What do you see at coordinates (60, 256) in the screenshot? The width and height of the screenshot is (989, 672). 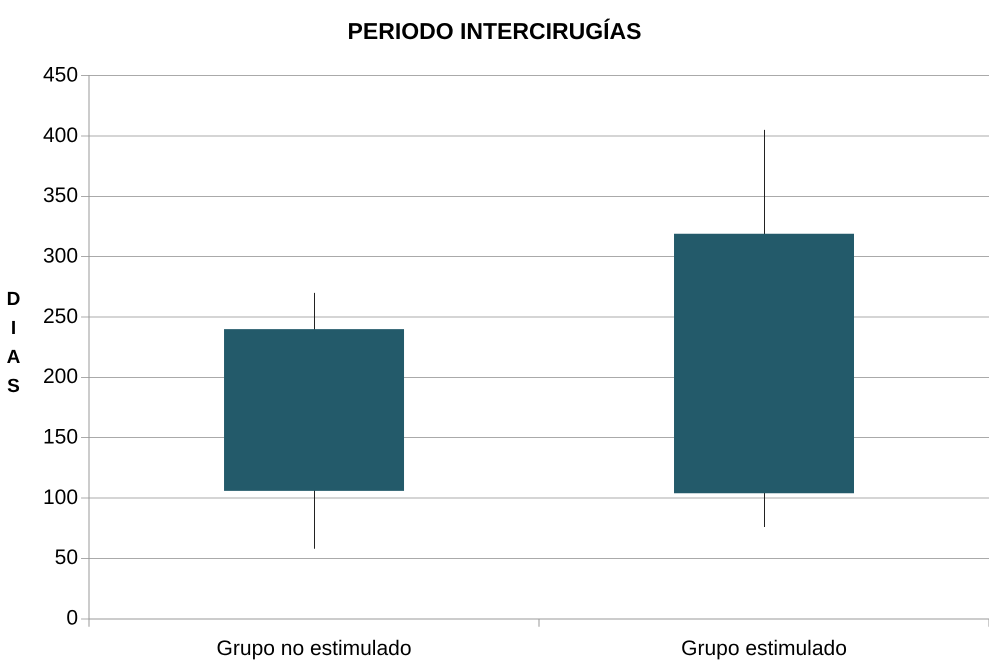 I see `y-tick-label: 300` at bounding box center [60, 256].